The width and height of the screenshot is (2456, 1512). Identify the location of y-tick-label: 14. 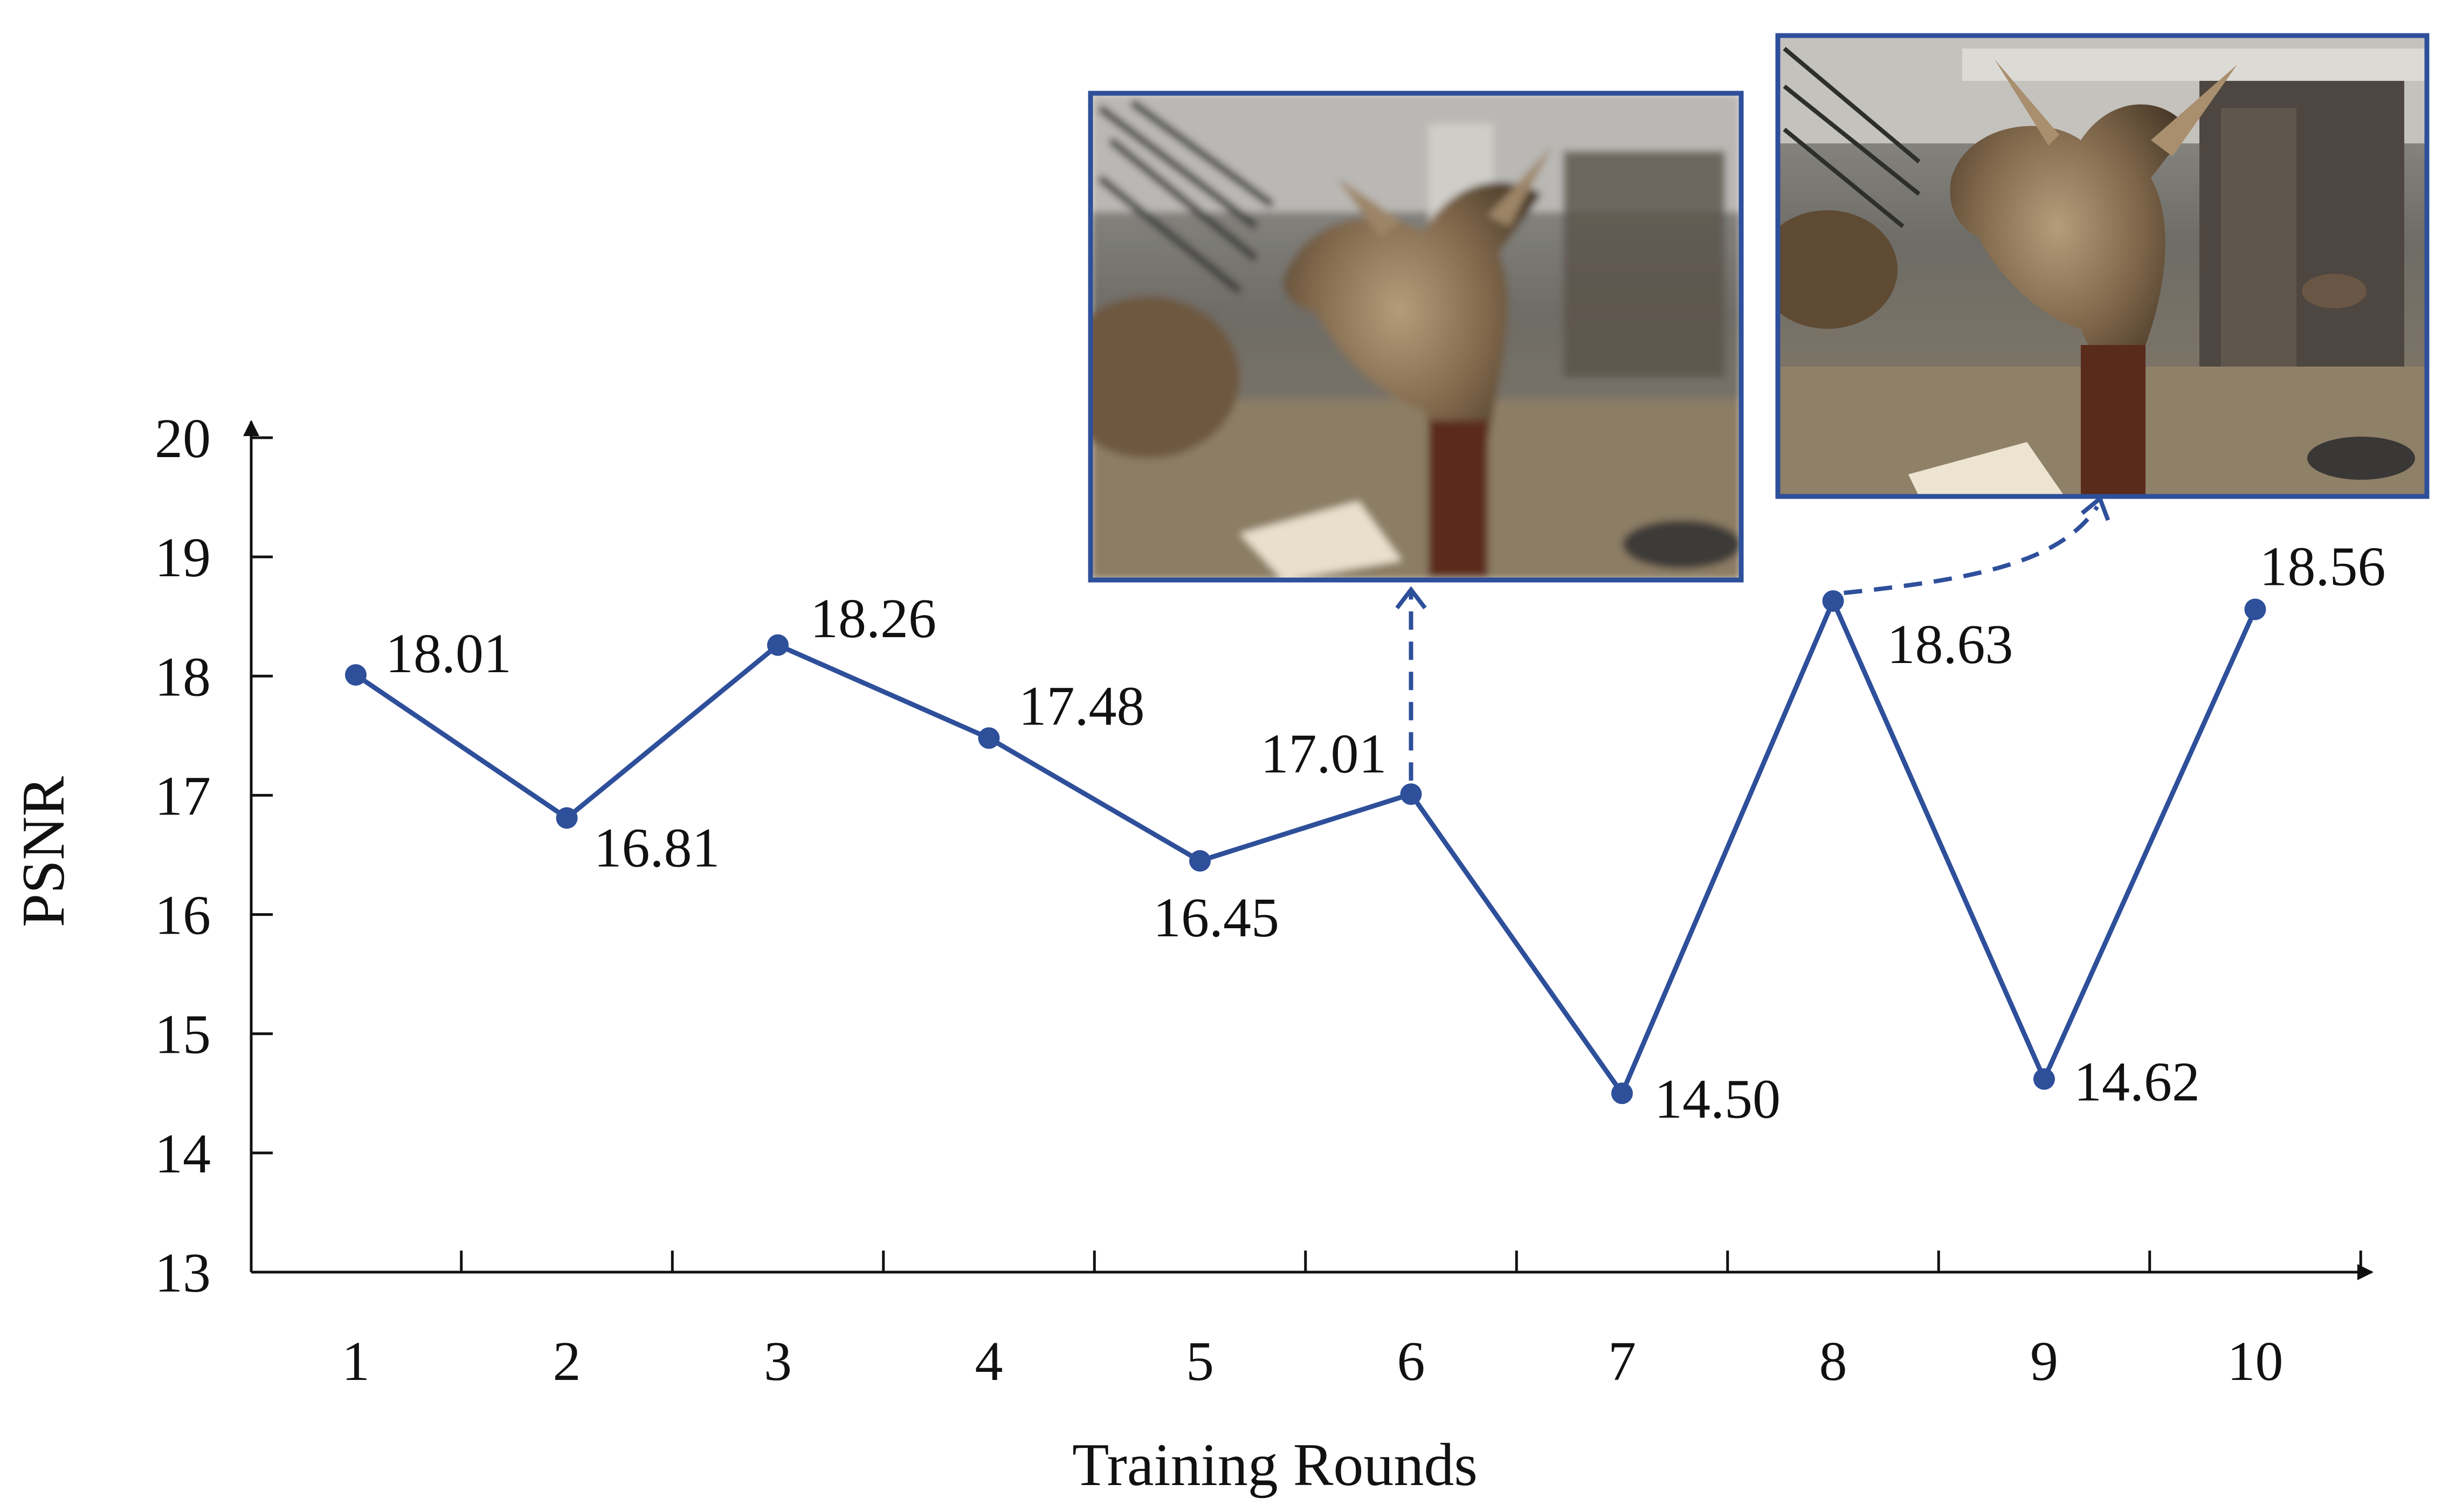
(183, 1154).